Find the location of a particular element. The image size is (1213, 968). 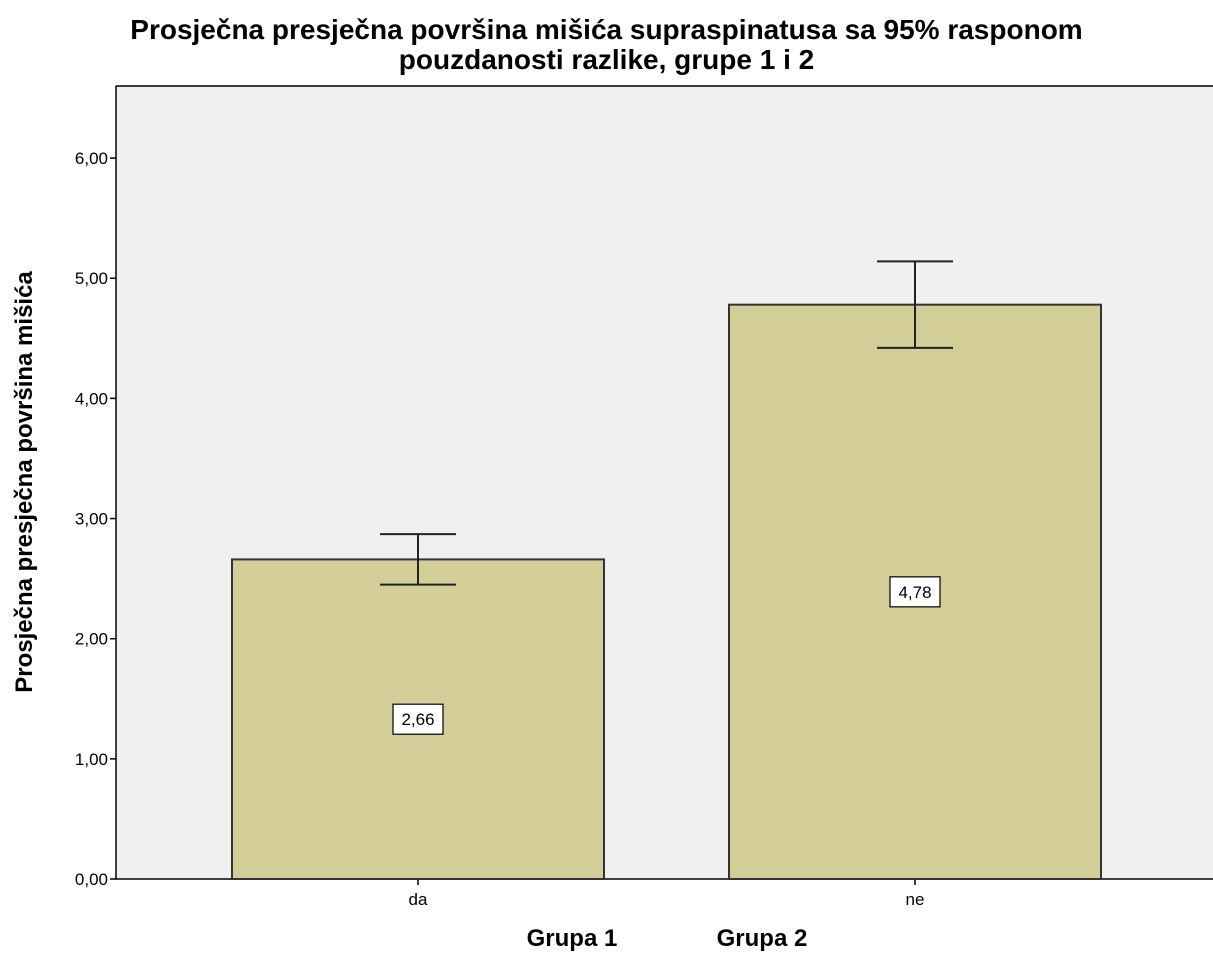

value-label-ne: 4,78 is located at coordinates (915, 592).